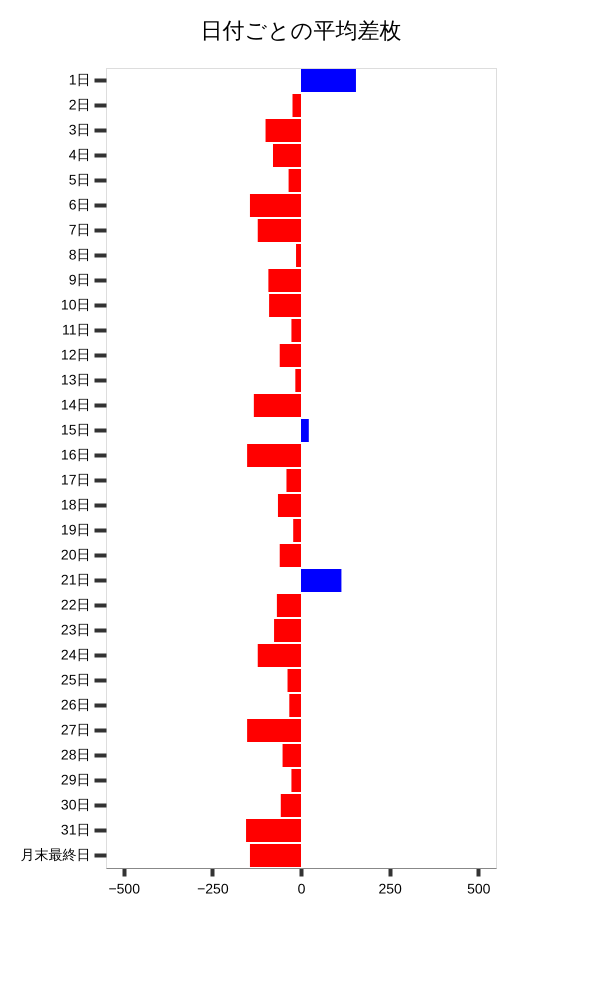 The width and height of the screenshot is (600, 1000). What do you see at coordinates (75, 554) in the screenshot?
I see `y-tick-label: 20日` at bounding box center [75, 554].